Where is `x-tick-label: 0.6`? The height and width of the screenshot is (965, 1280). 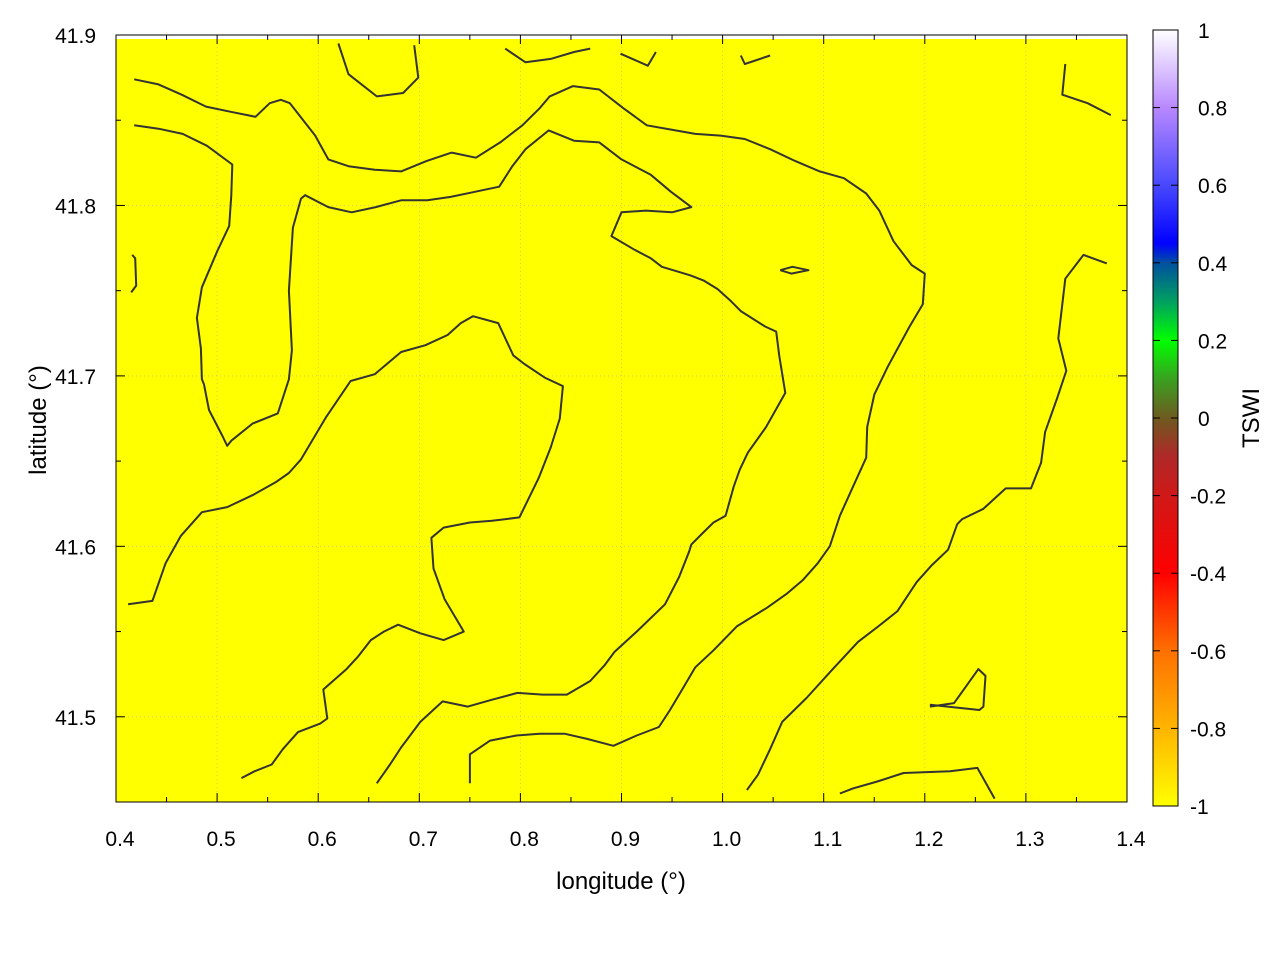
x-tick-label: 0.6 is located at coordinates (322, 839).